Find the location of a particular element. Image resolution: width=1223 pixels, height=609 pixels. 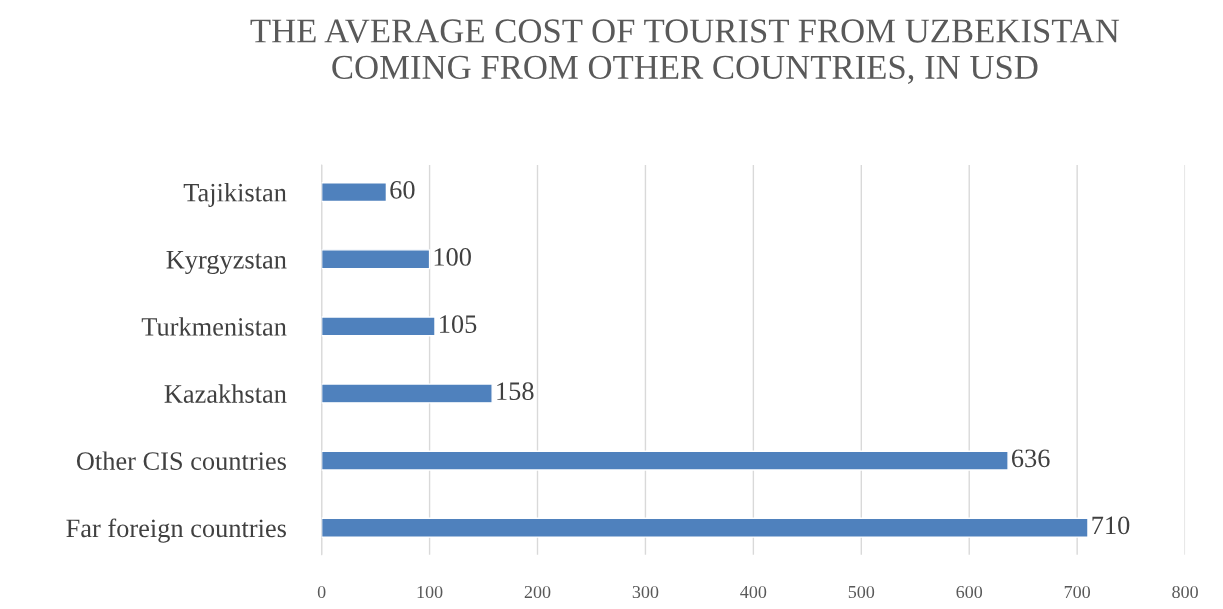

data-label: 100 is located at coordinates (452, 257).